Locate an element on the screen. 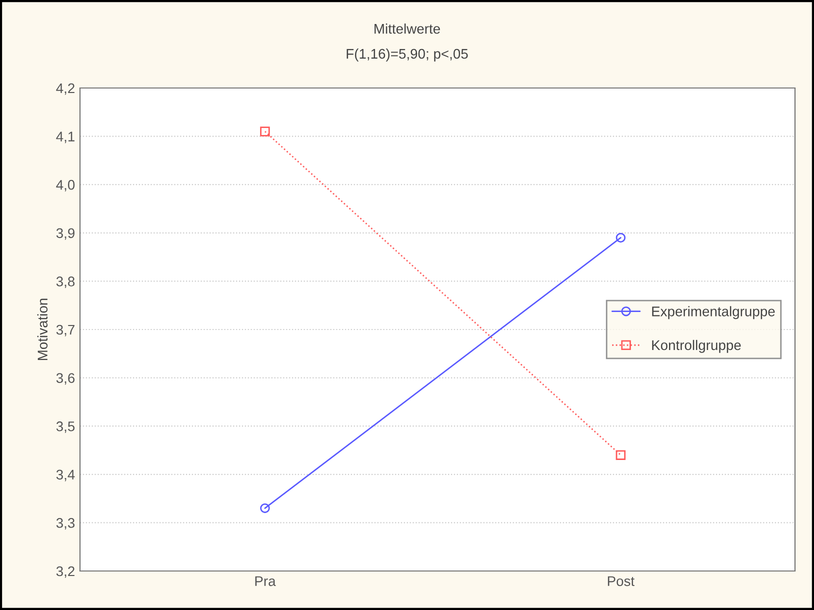 The image size is (814, 610). legend-label: Kontrollgruppe is located at coordinates (696, 346).